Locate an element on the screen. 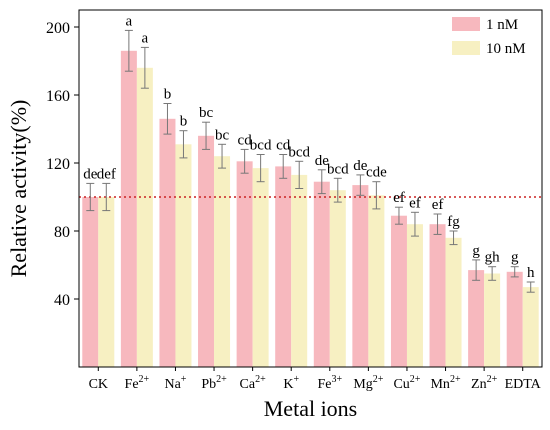 The height and width of the screenshot is (430, 550). legend-label-1: 10 nM is located at coordinates (506, 49).